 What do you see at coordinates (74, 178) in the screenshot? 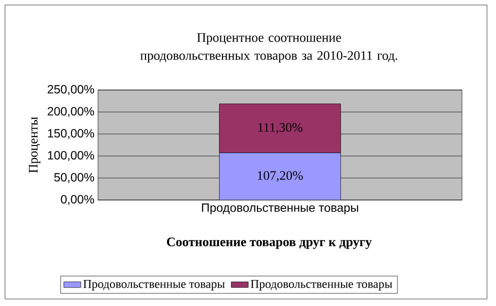
I see `y-tick-label: 50,00%` at bounding box center [74, 178].